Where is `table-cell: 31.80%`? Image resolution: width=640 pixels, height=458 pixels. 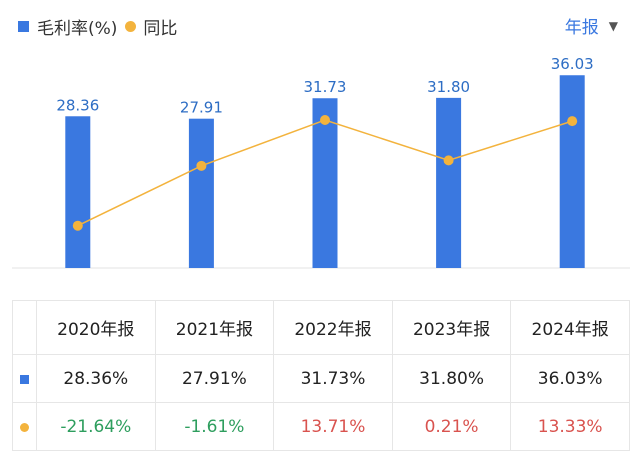
table-cell: 31.80% is located at coordinates (451, 378).